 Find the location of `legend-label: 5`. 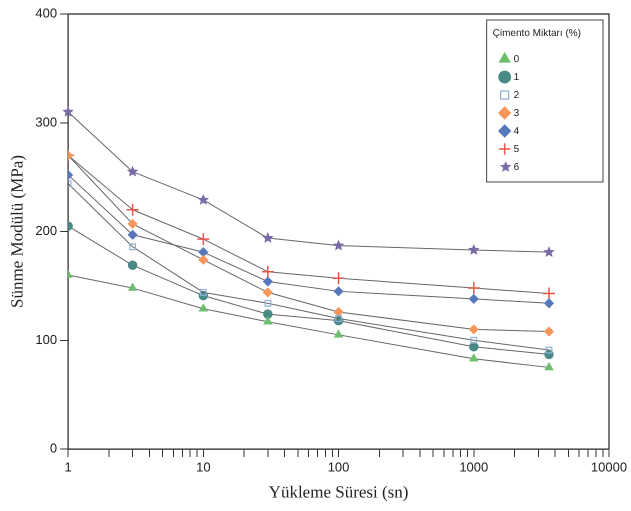

legend-label: 5 is located at coordinates (517, 149).